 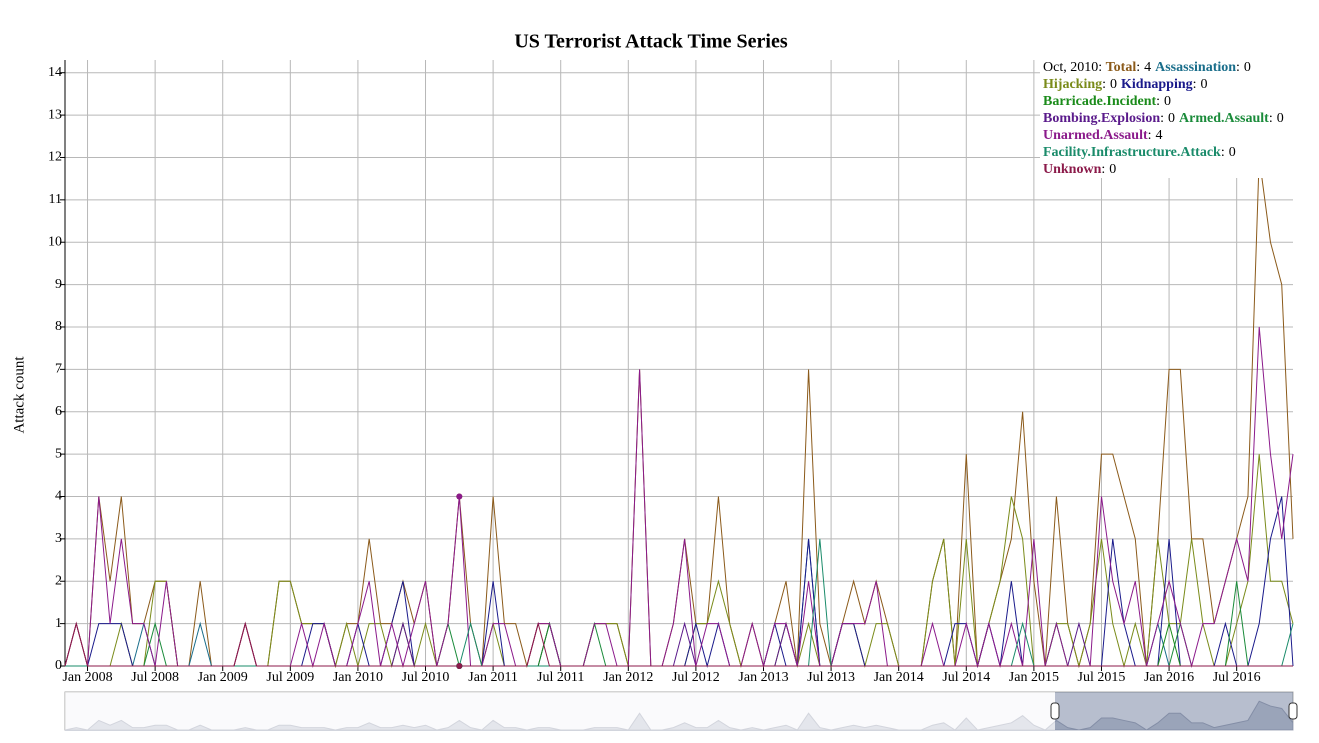 What do you see at coordinates (87, 677) in the screenshot?
I see `x-tick-label: Jan 2008` at bounding box center [87, 677].